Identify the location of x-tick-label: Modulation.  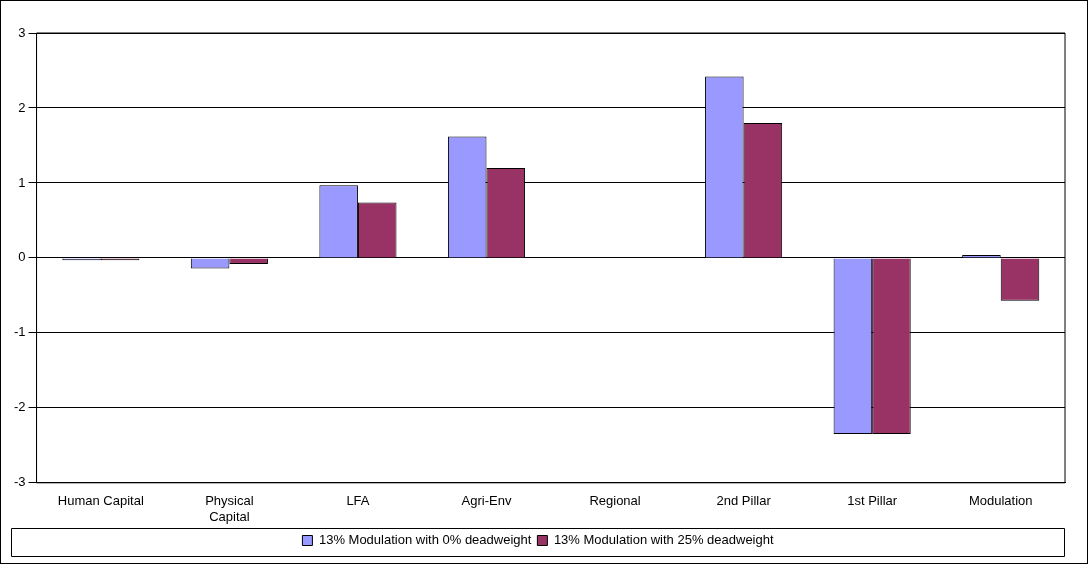
(1000, 501).